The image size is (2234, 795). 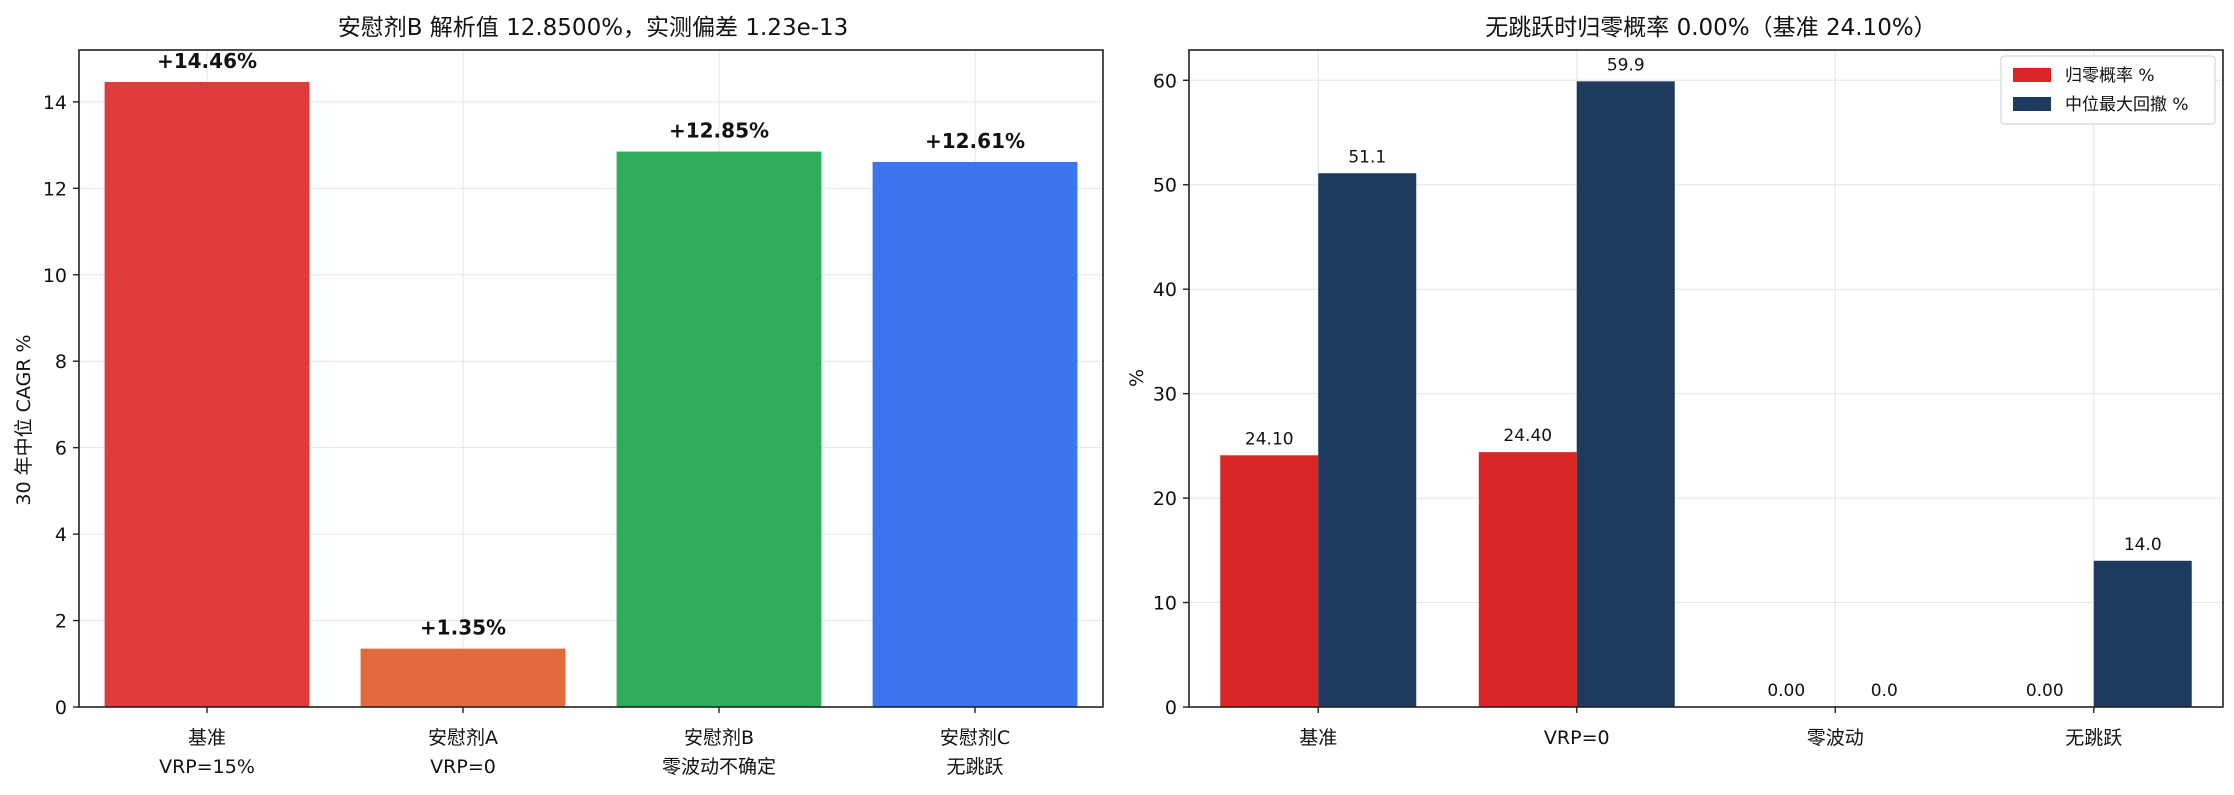 What do you see at coordinates (1710, 728) in the screenshot?
I see `right-x-ticks: 基准 VRP=0 零波动 无跳跃` at bounding box center [1710, 728].